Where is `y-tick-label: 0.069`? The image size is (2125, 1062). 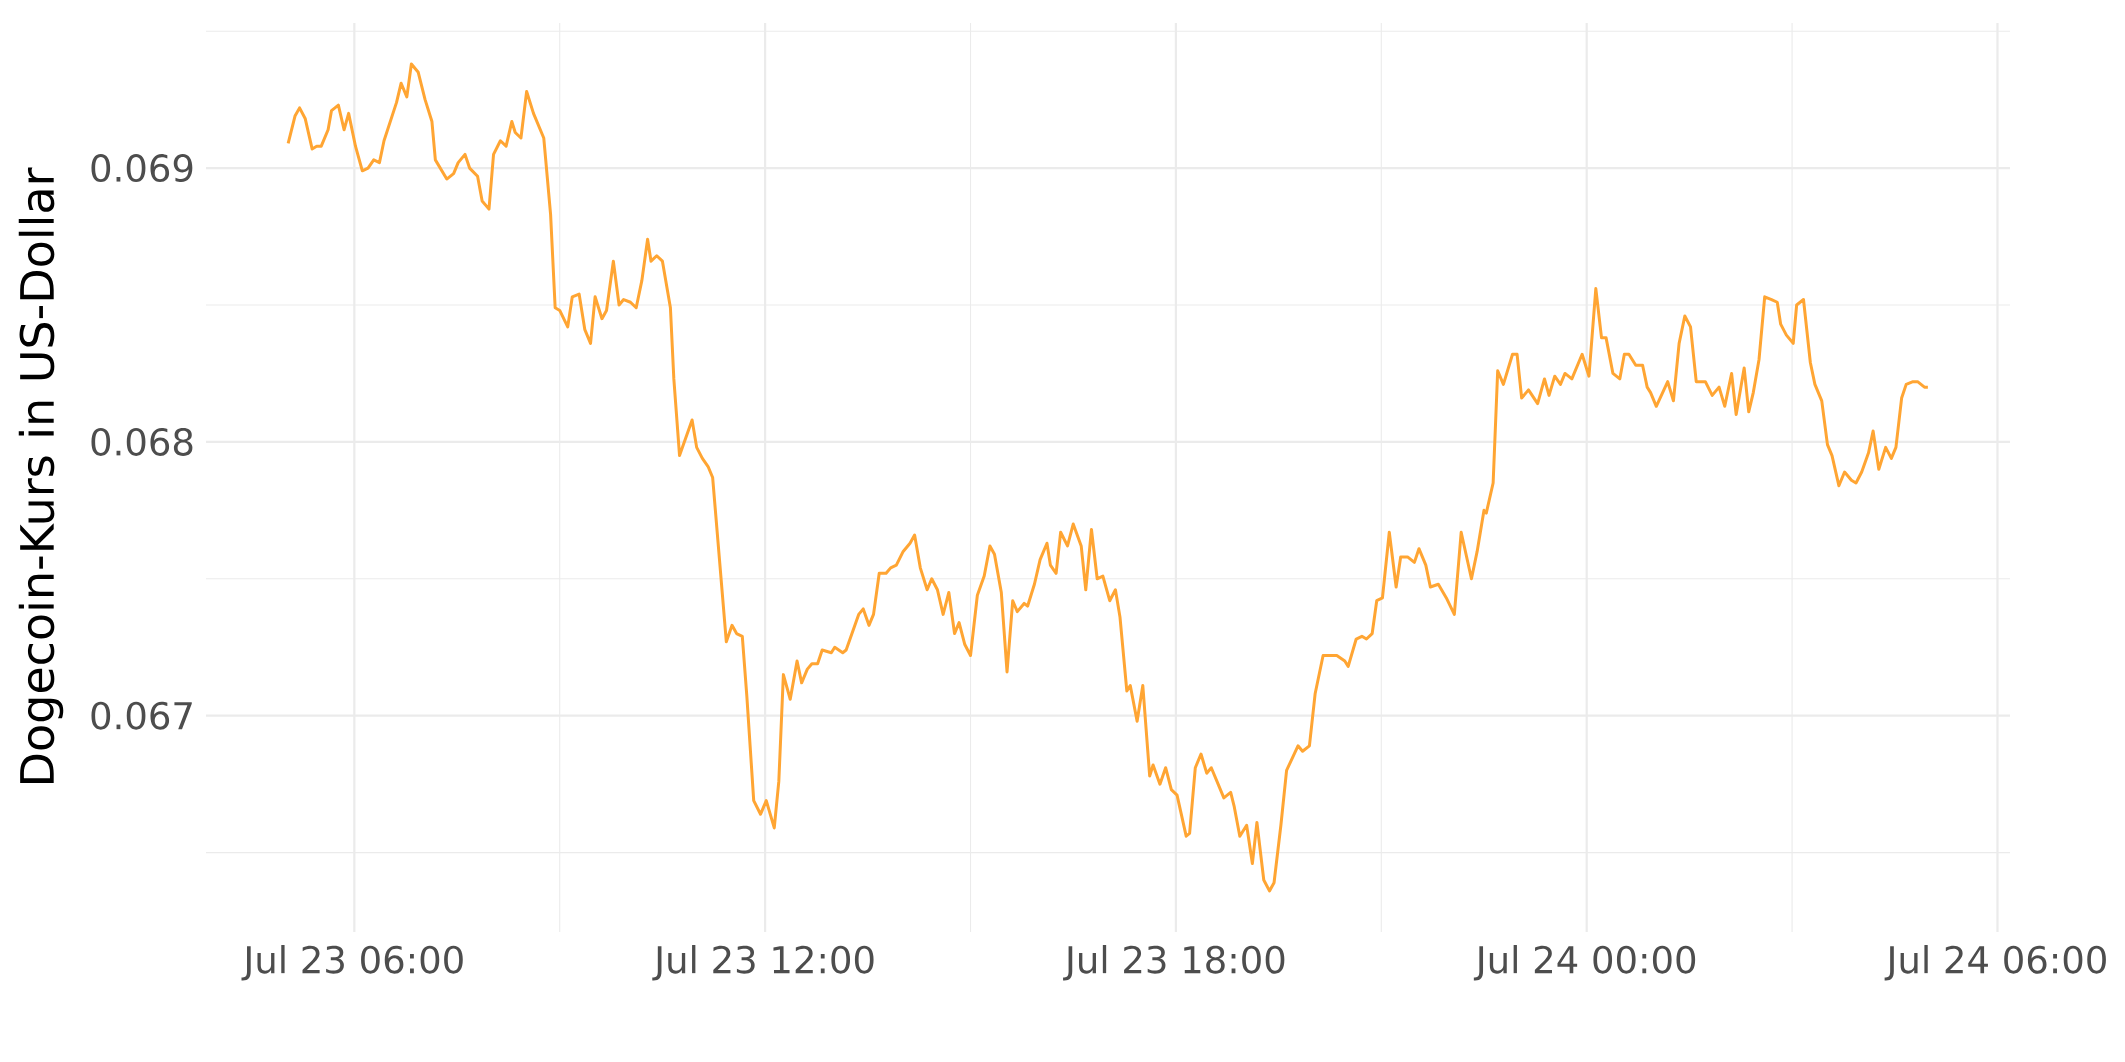 y-tick-label: 0.069 is located at coordinates (142, 168).